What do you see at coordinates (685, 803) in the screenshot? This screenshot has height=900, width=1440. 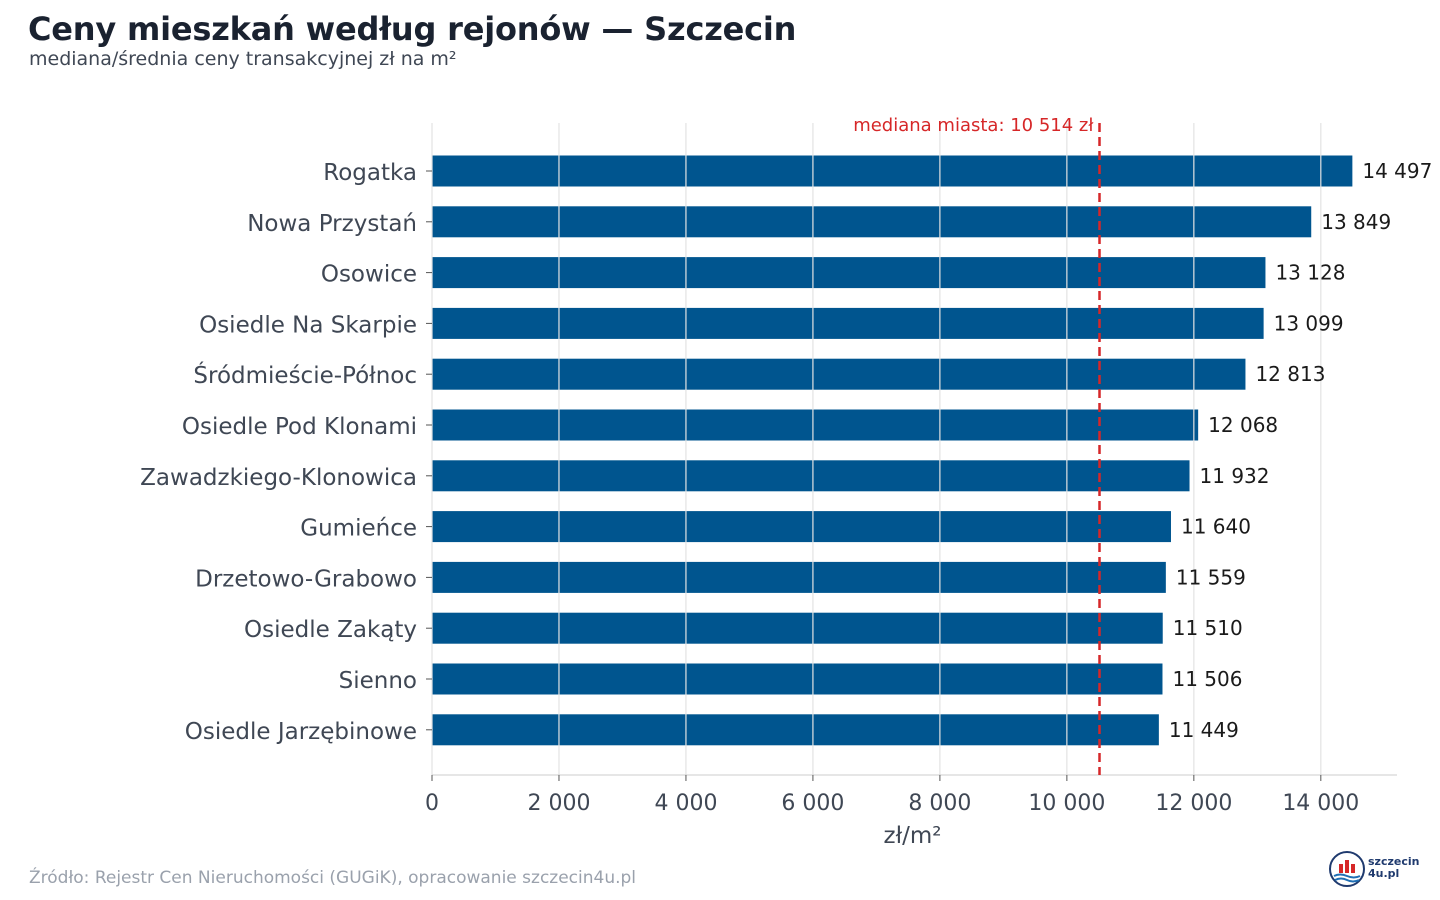 I see `x-tick-label: 4 000` at bounding box center [685, 803].